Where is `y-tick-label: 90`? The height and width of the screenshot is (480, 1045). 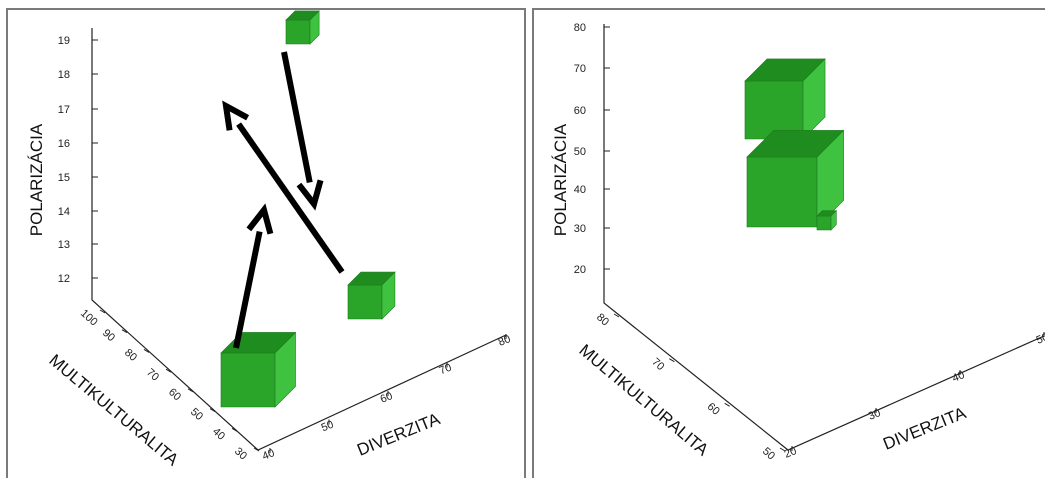
y-tick-label: 90 is located at coordinates (108, 335).